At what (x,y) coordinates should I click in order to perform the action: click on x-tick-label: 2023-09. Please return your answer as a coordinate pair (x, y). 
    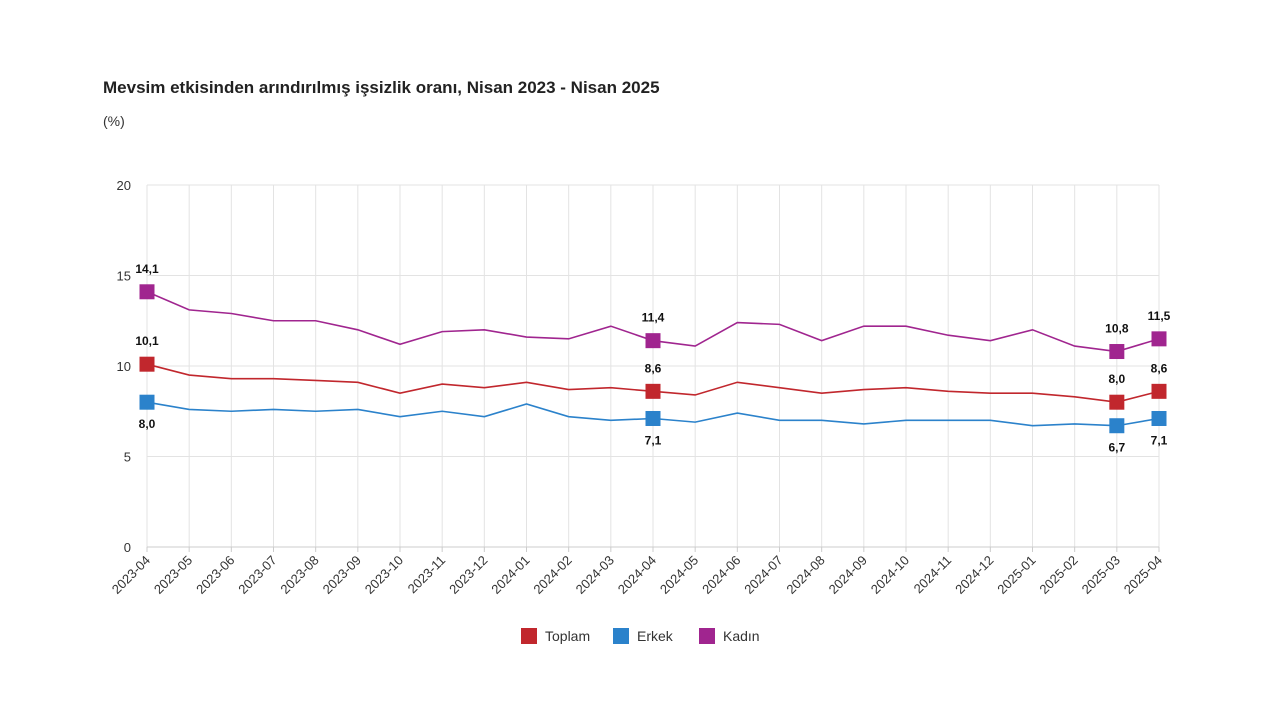
    Looking at the image, I should click on (342, 575).